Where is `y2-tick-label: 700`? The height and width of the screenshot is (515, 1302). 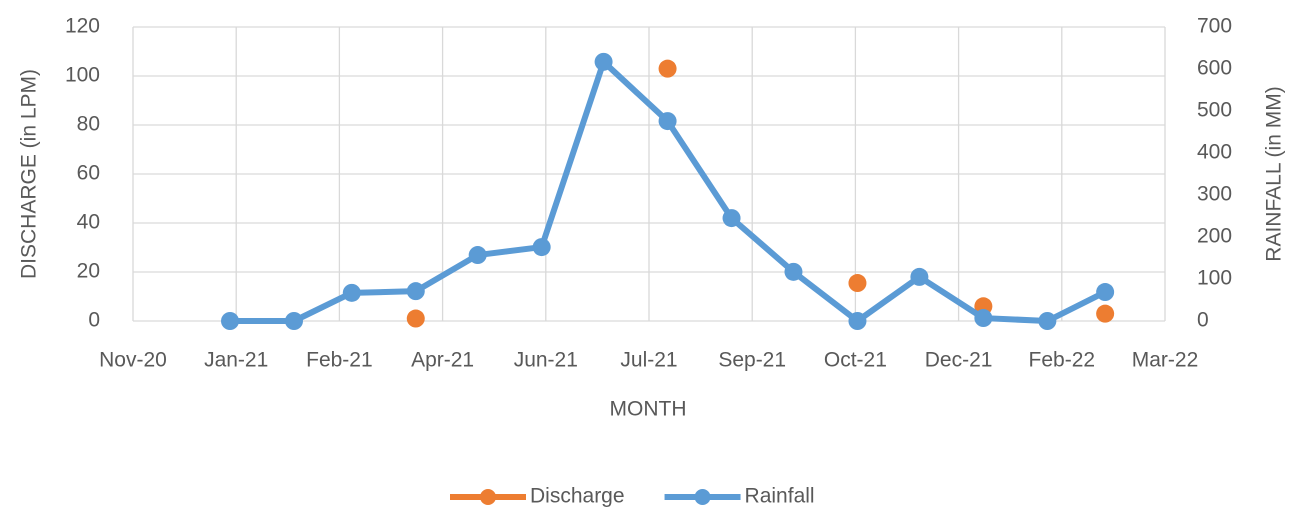 y2-tick-label: 700 is located at coordinates (1214, 26).